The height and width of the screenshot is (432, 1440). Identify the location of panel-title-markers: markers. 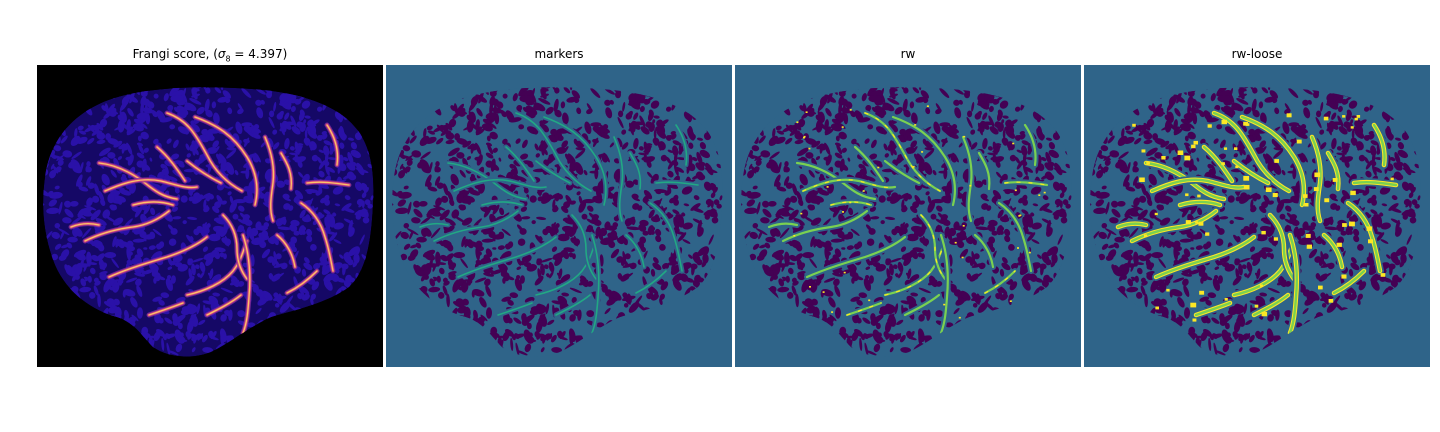
(559, 54).